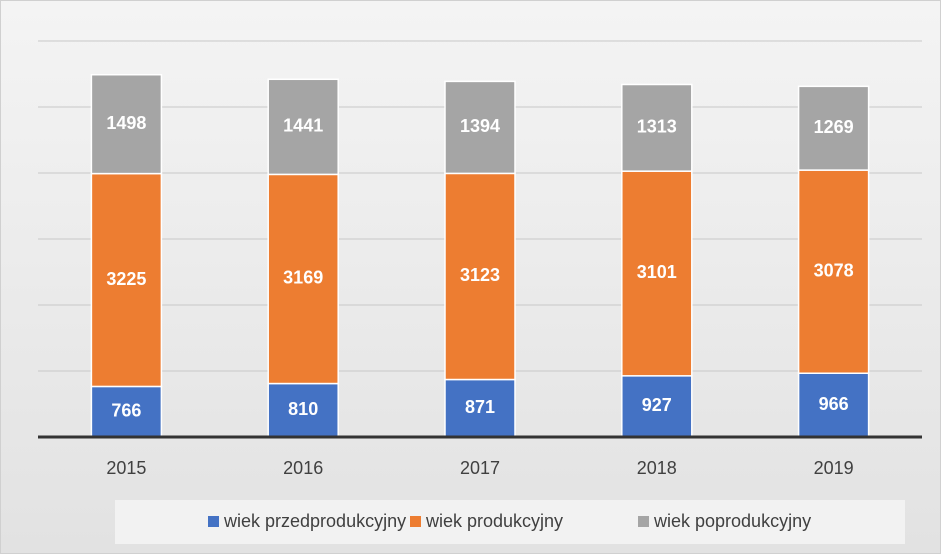 This screenshot has width=941, height=559. I want to click on data-label: 1269, so click(834, 127).